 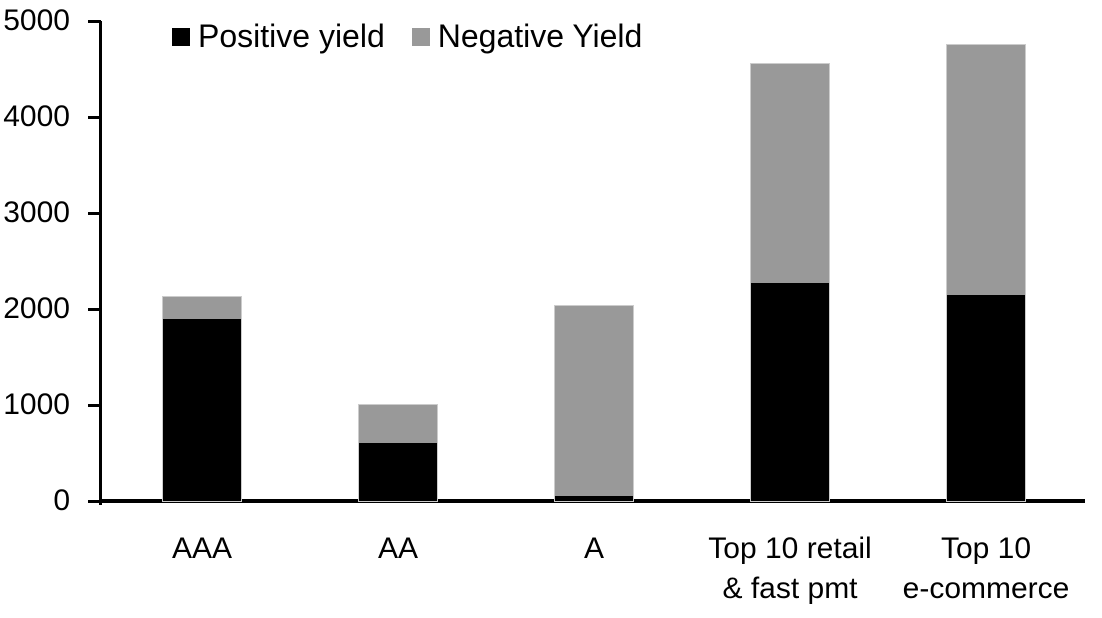 I want to click on y-axis-tick-2000, so click(x=94, y=309).